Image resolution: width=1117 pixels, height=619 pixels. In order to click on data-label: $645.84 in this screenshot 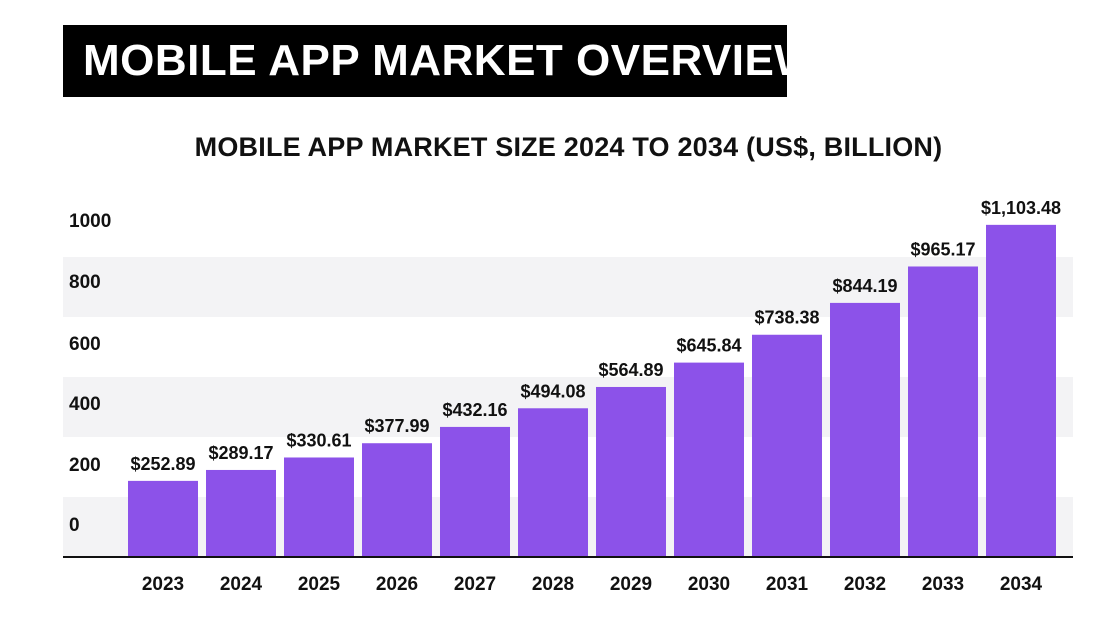, I will do `click(708, 346)`.